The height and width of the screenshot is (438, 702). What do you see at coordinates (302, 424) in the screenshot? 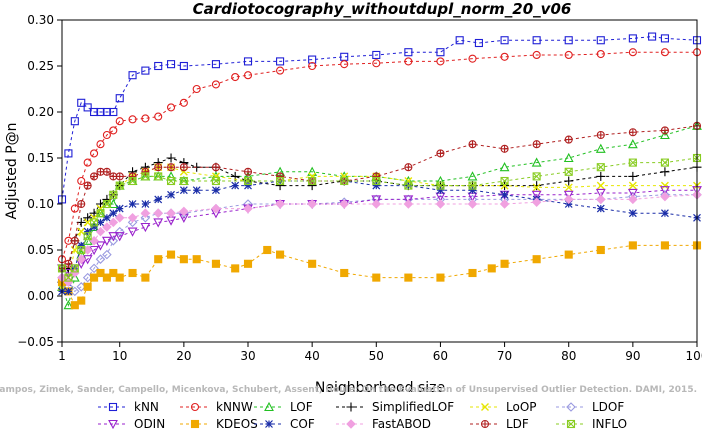
I see `legend-label-cof: COF` at bounding box center [302, 424].